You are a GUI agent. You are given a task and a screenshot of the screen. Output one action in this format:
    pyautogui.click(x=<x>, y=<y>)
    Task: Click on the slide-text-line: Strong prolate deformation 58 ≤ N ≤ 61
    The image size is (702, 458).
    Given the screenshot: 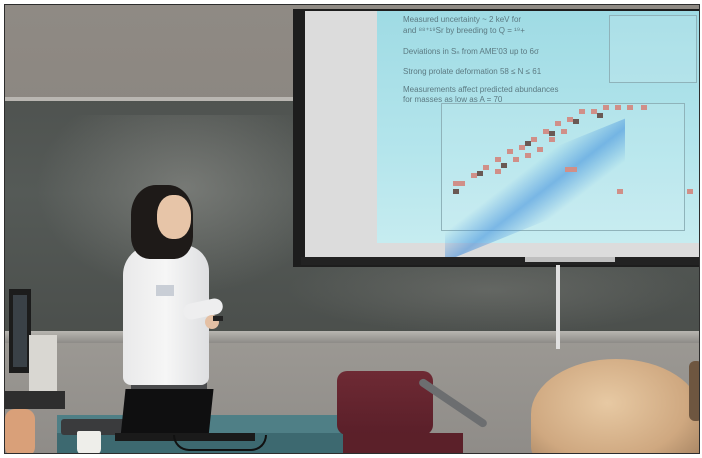 What is the action you would take?
    pyautogui.click(x=472, y=71)
    